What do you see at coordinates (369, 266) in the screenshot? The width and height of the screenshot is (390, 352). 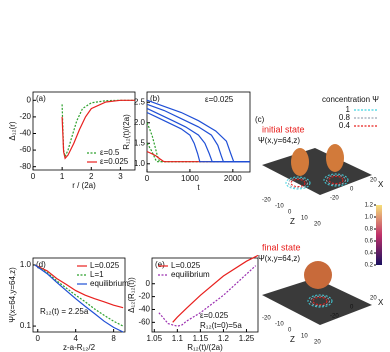 I see `colorbar-tick-label: 0.2` at bounding box center [369, 266].